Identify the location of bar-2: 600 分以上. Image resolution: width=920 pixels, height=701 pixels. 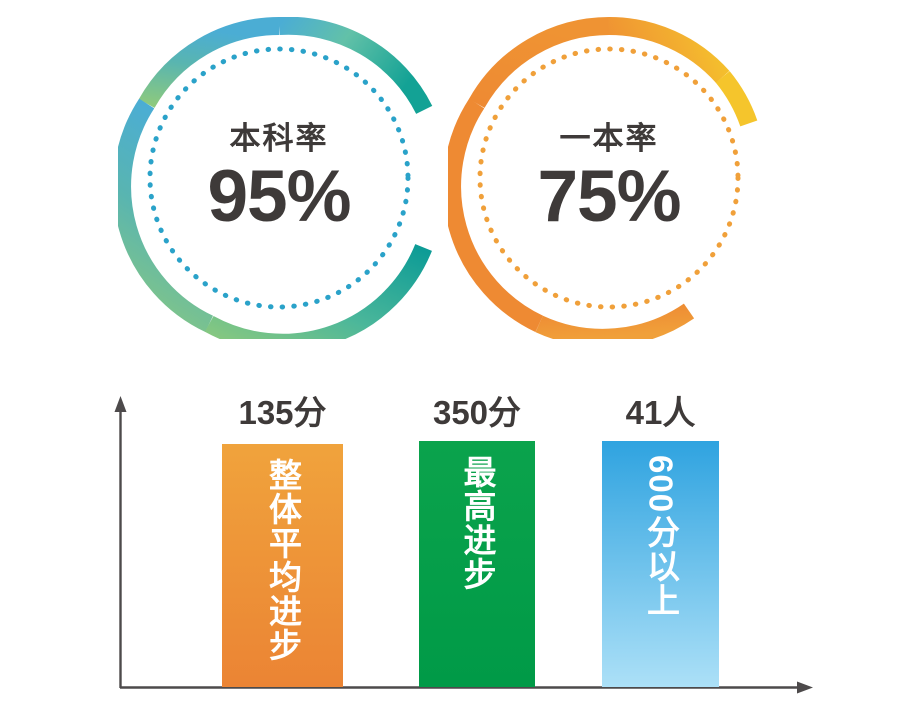
(660, 564).